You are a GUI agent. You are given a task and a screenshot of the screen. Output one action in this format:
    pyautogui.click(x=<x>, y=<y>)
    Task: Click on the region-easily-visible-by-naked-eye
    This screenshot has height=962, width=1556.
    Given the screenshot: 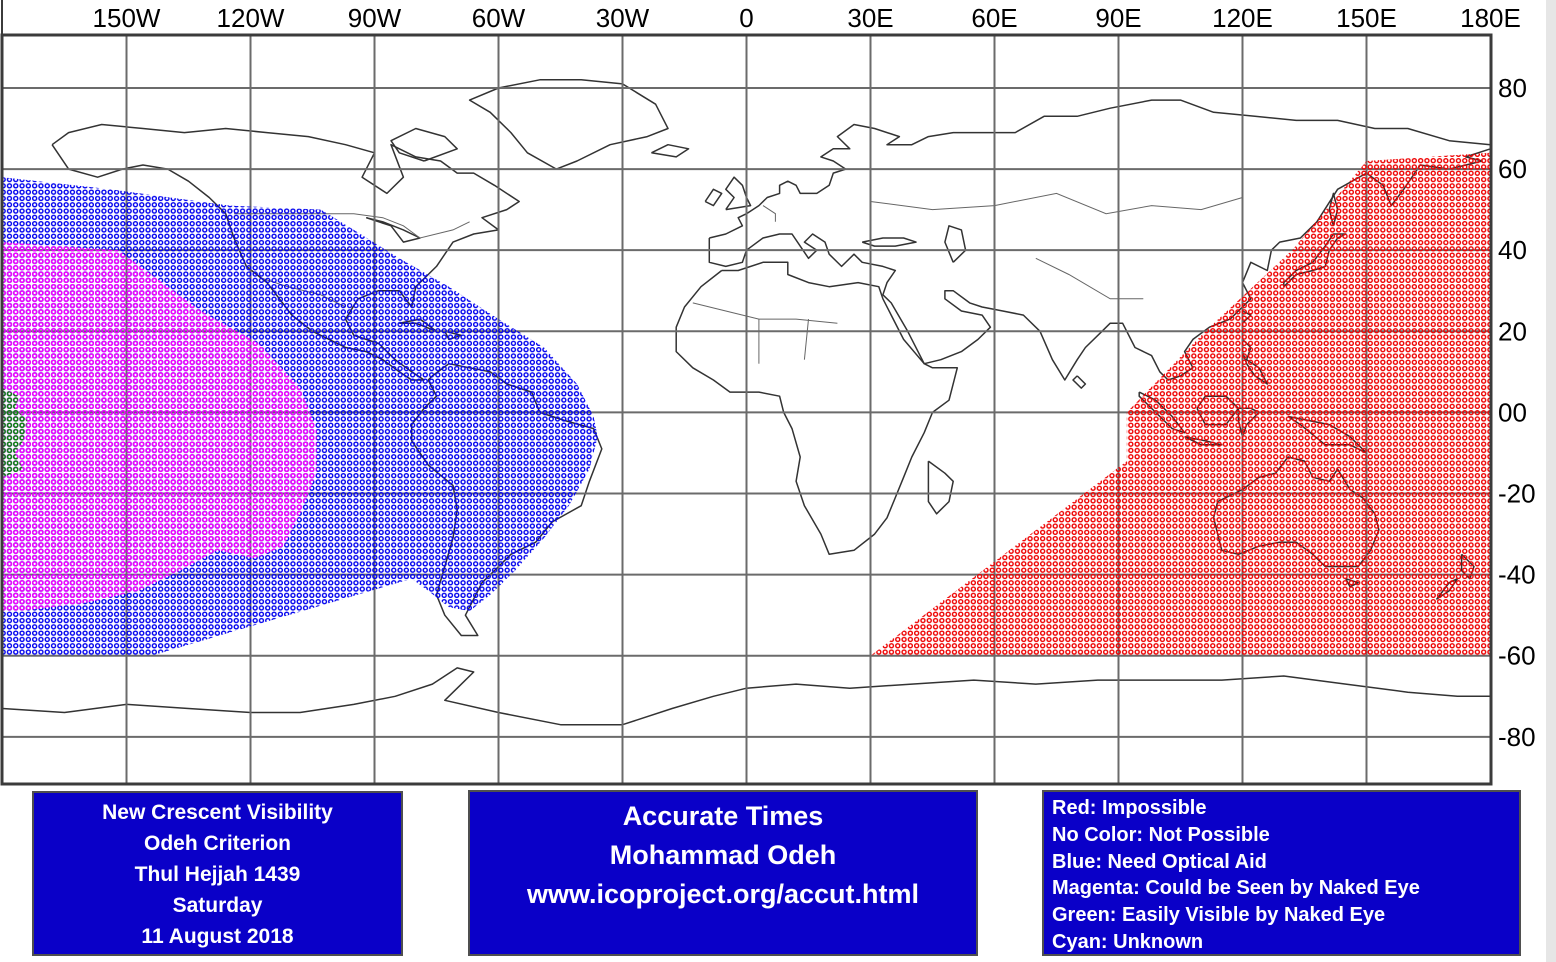 What is the action you would take?
    pyautogui.click(x=15, y=433)
    